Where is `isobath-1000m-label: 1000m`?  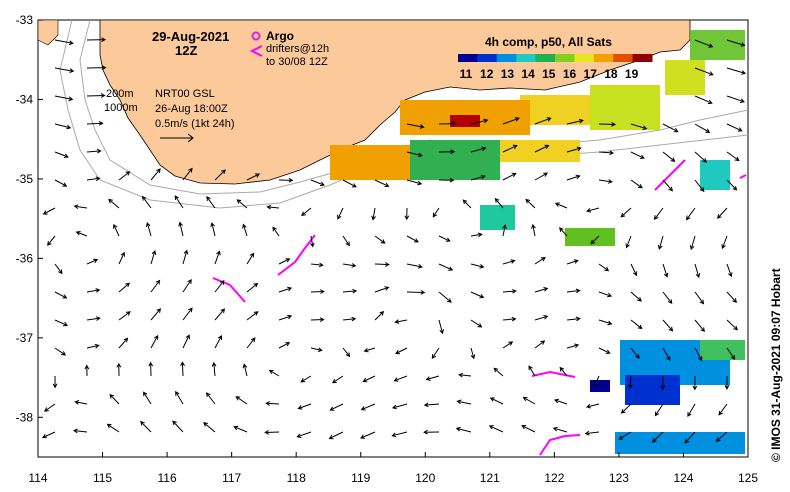 isobath-1000m-label: 1000m is located at coordinates (121, 108).